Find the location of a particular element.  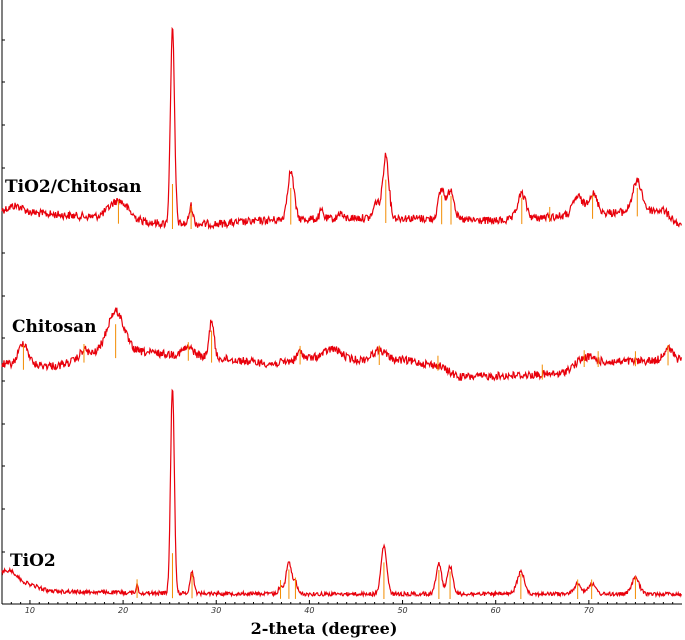

x-tick-label-20: 20 is located at coordinates (123, 610).